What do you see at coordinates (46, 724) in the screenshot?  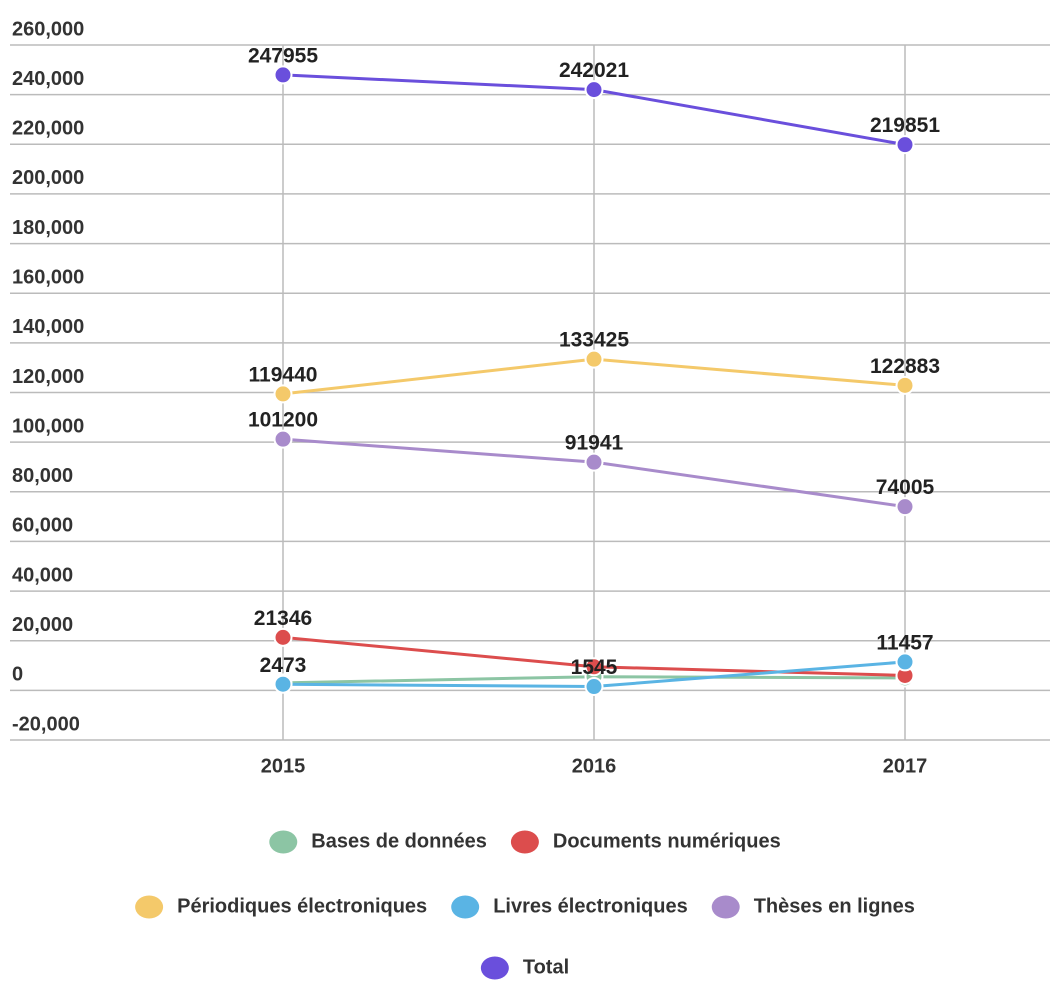 I see `y-tick-label: -20,000` at bounding box center [46, 724].